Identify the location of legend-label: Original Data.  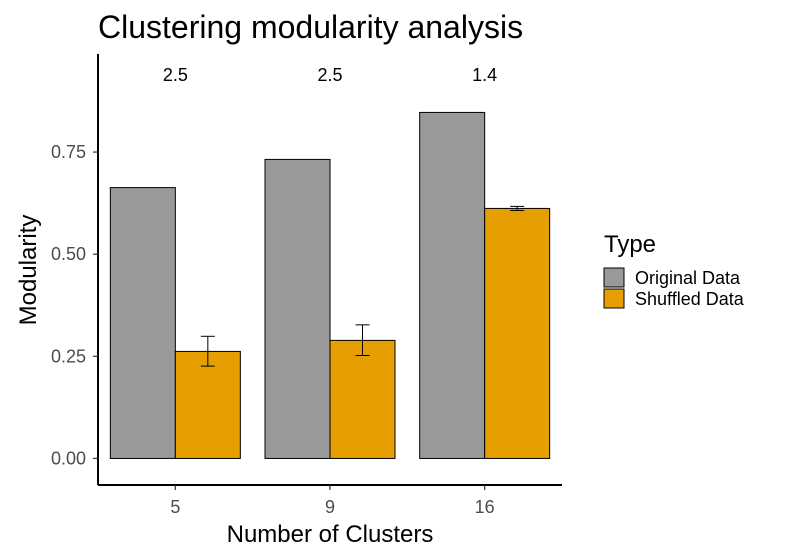
(688, 278).